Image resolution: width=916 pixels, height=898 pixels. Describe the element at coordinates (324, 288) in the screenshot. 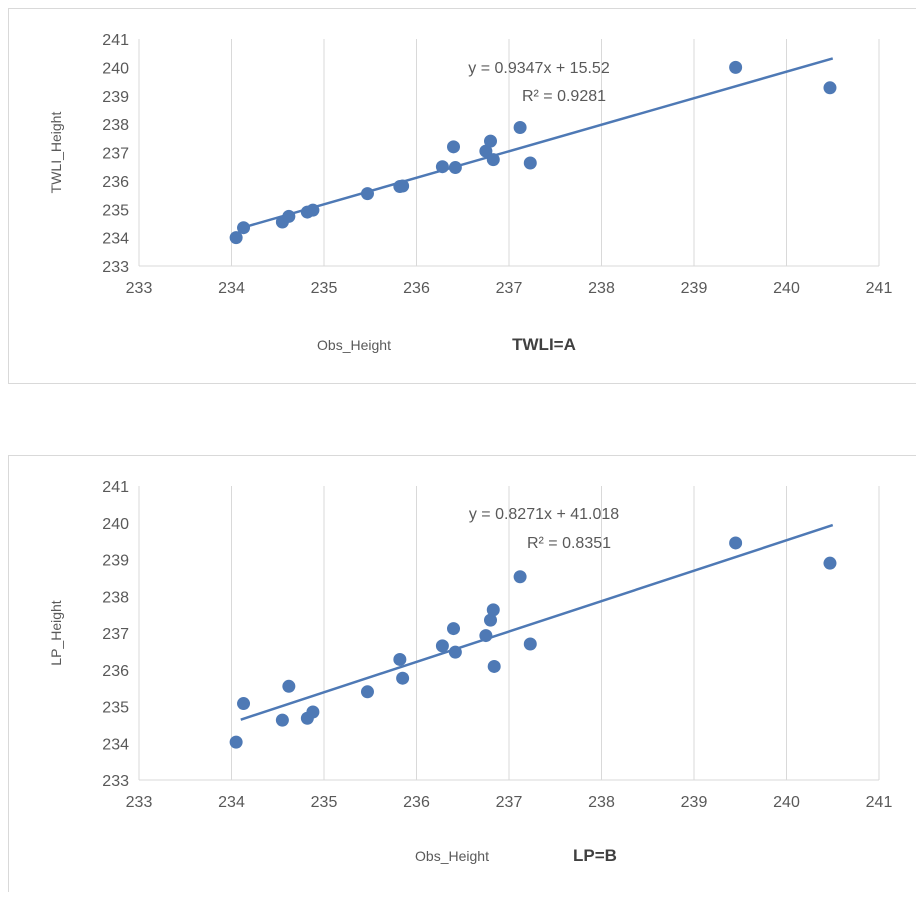

I see `twli-x-tick-label: 235` at that location.